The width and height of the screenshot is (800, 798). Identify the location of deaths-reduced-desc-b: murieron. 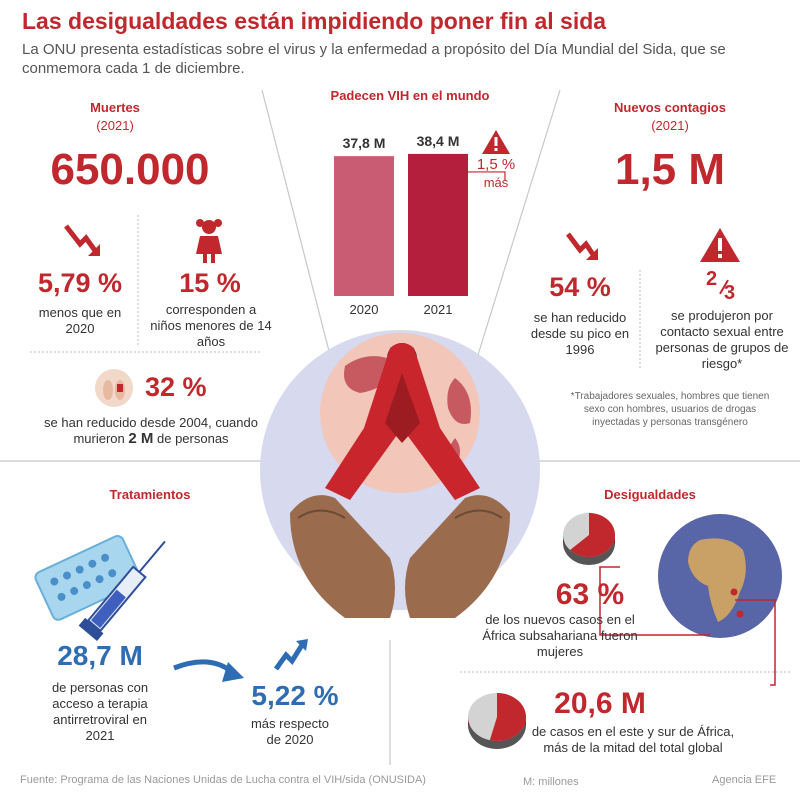
(99, 438).